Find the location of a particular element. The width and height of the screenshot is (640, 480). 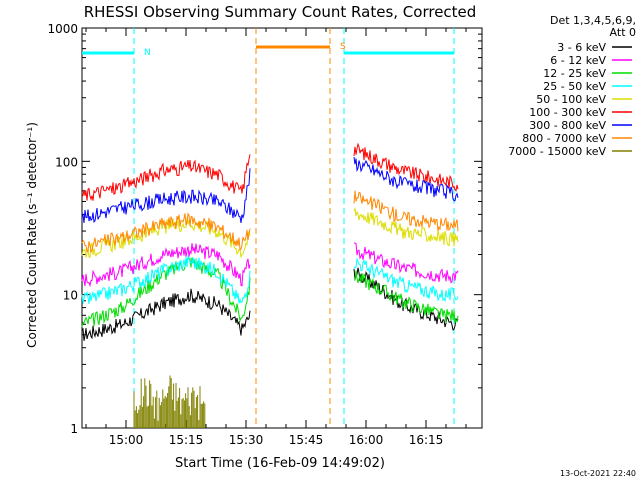

y-axis-label: Corrected Count Rate (s⁻¹ detector⁻¹) is located at coordinates (32, 235).